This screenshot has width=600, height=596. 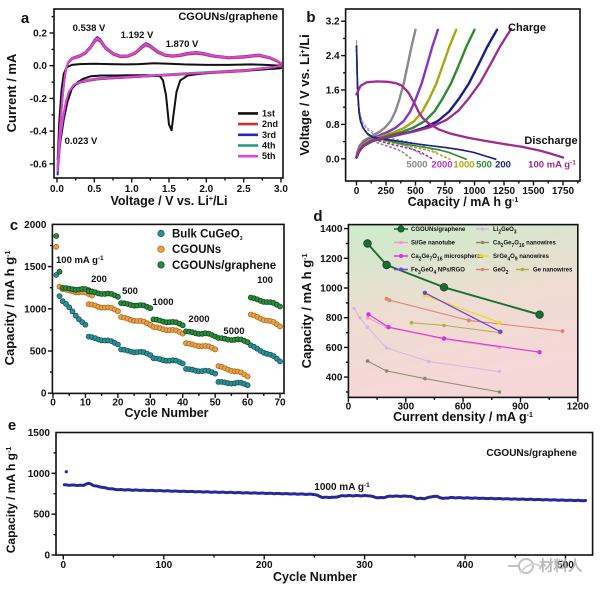 I want to click on svg-text: 1000 mA g-1​, so click(x=342, y=487).